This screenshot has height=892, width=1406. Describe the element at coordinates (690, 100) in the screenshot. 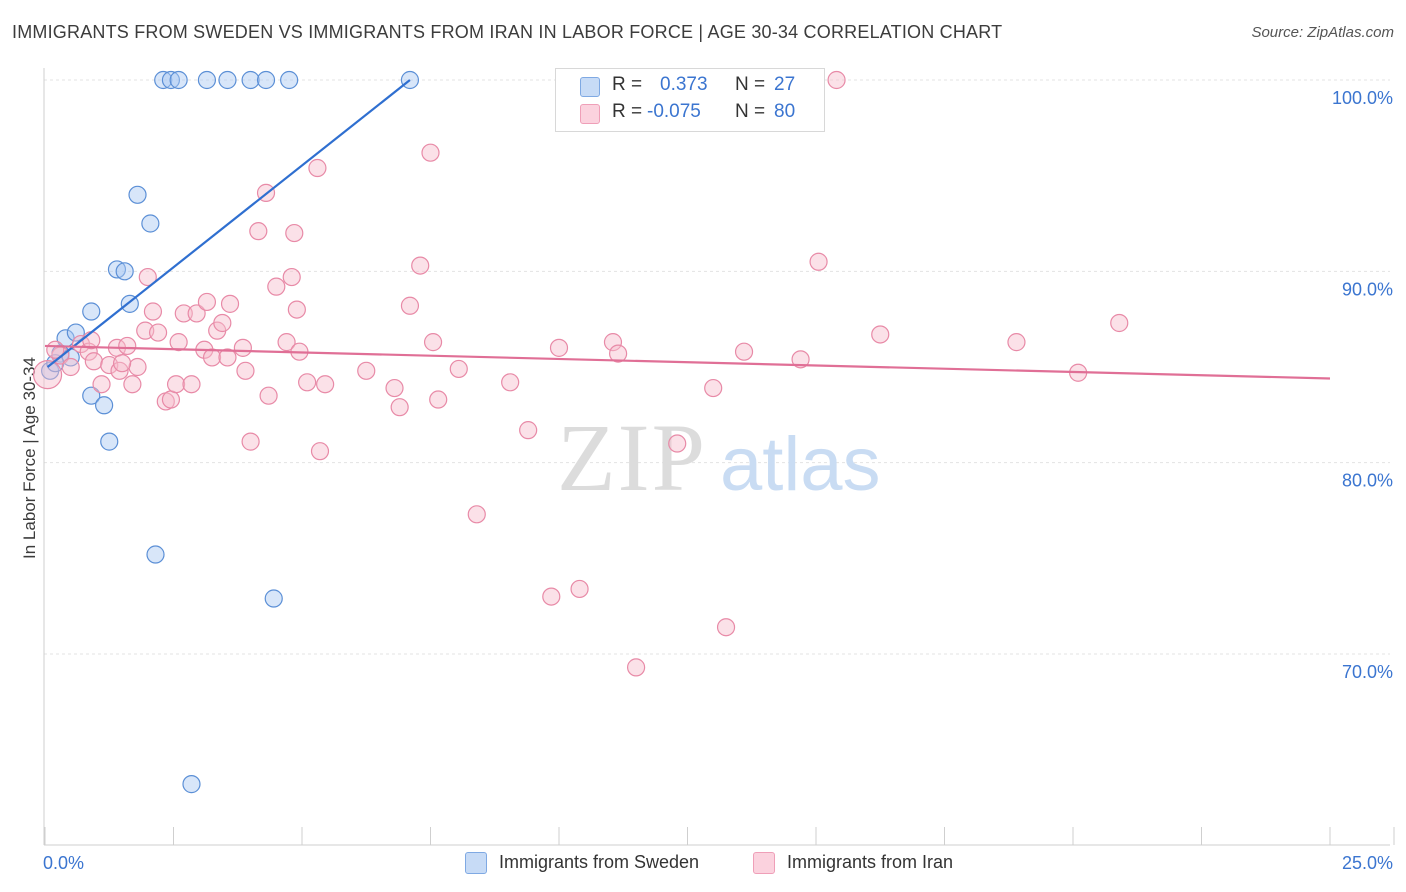

I see `correlation-stats-box: R = 0.373 N = 27 R = -0.075 N = 80` at that location.